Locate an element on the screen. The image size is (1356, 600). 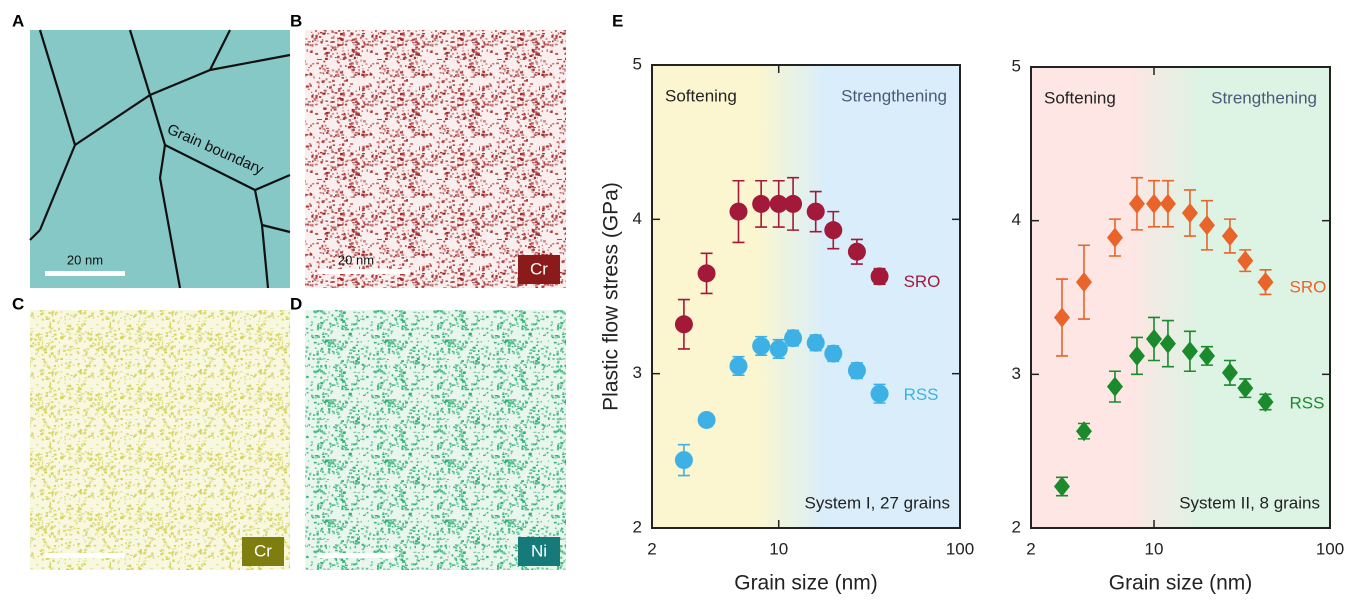
panel-d: Ni D is located at coordinates (428, 432).